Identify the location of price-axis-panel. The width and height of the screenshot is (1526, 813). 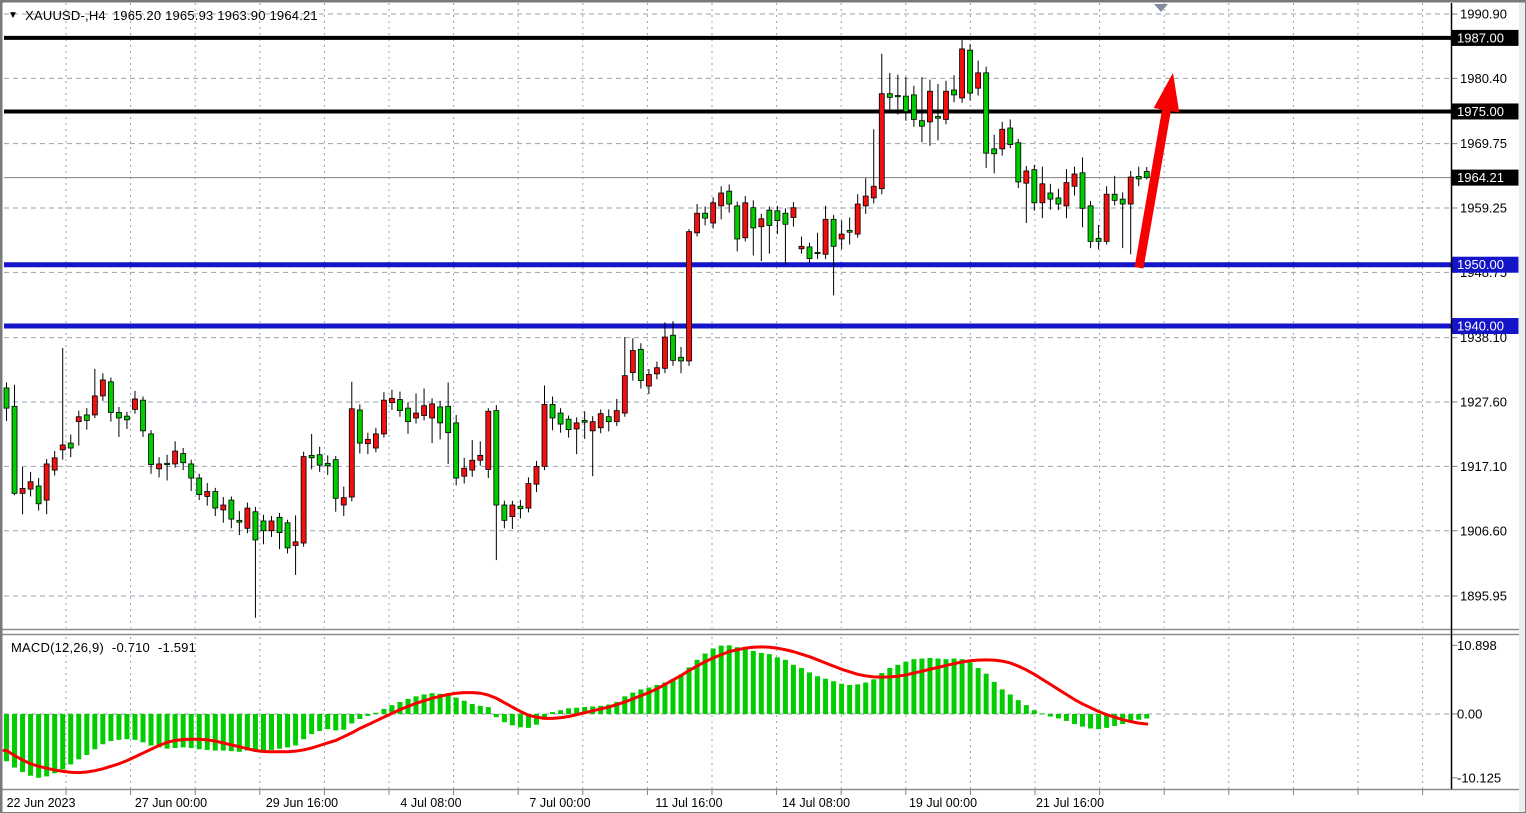
(1486, 396).